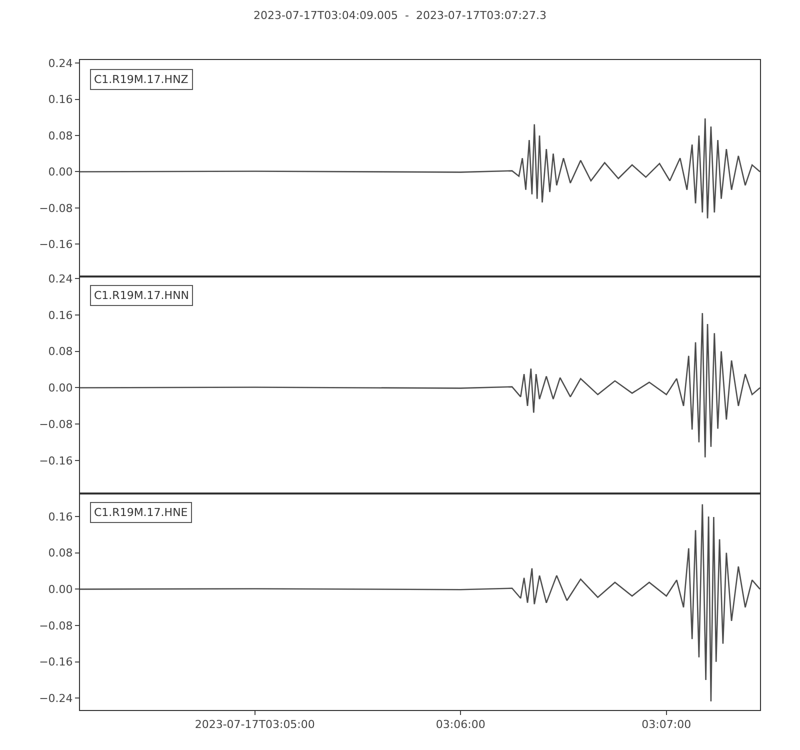 This screenshot has height=750, width=800. Describe the element at coordinates (56, 699) in the screenshot. I see `y-tick-label: −0.24` at that location.